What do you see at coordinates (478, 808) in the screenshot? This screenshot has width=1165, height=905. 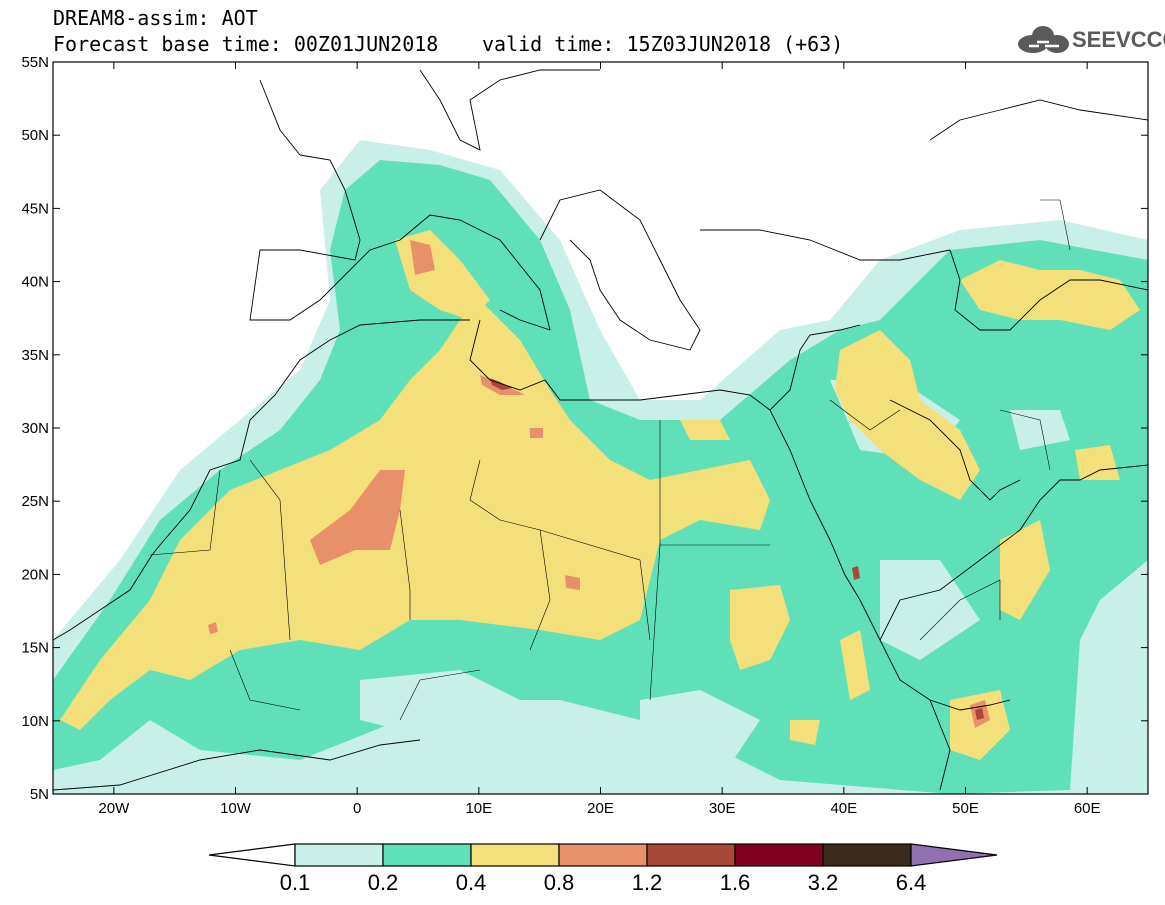 I see `lon-tick-label: 10E` at bounding box center [478, 808].